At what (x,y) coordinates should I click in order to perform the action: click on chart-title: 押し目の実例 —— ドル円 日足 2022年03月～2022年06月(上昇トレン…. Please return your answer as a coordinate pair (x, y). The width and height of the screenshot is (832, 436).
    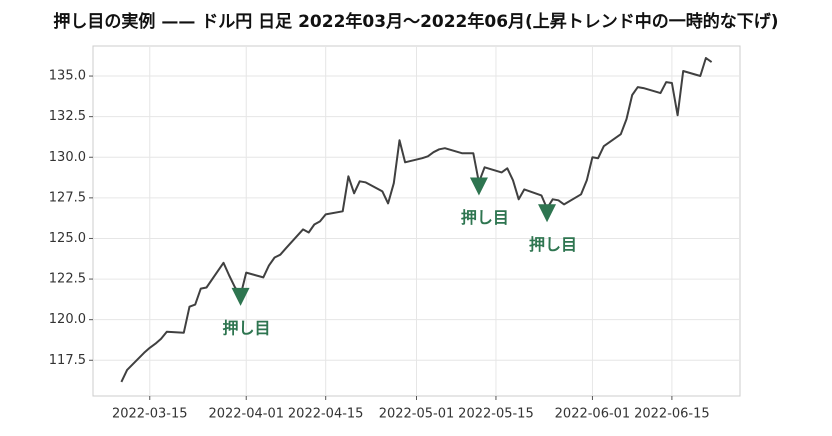
    Looking at the image, I should click on (415, 21).